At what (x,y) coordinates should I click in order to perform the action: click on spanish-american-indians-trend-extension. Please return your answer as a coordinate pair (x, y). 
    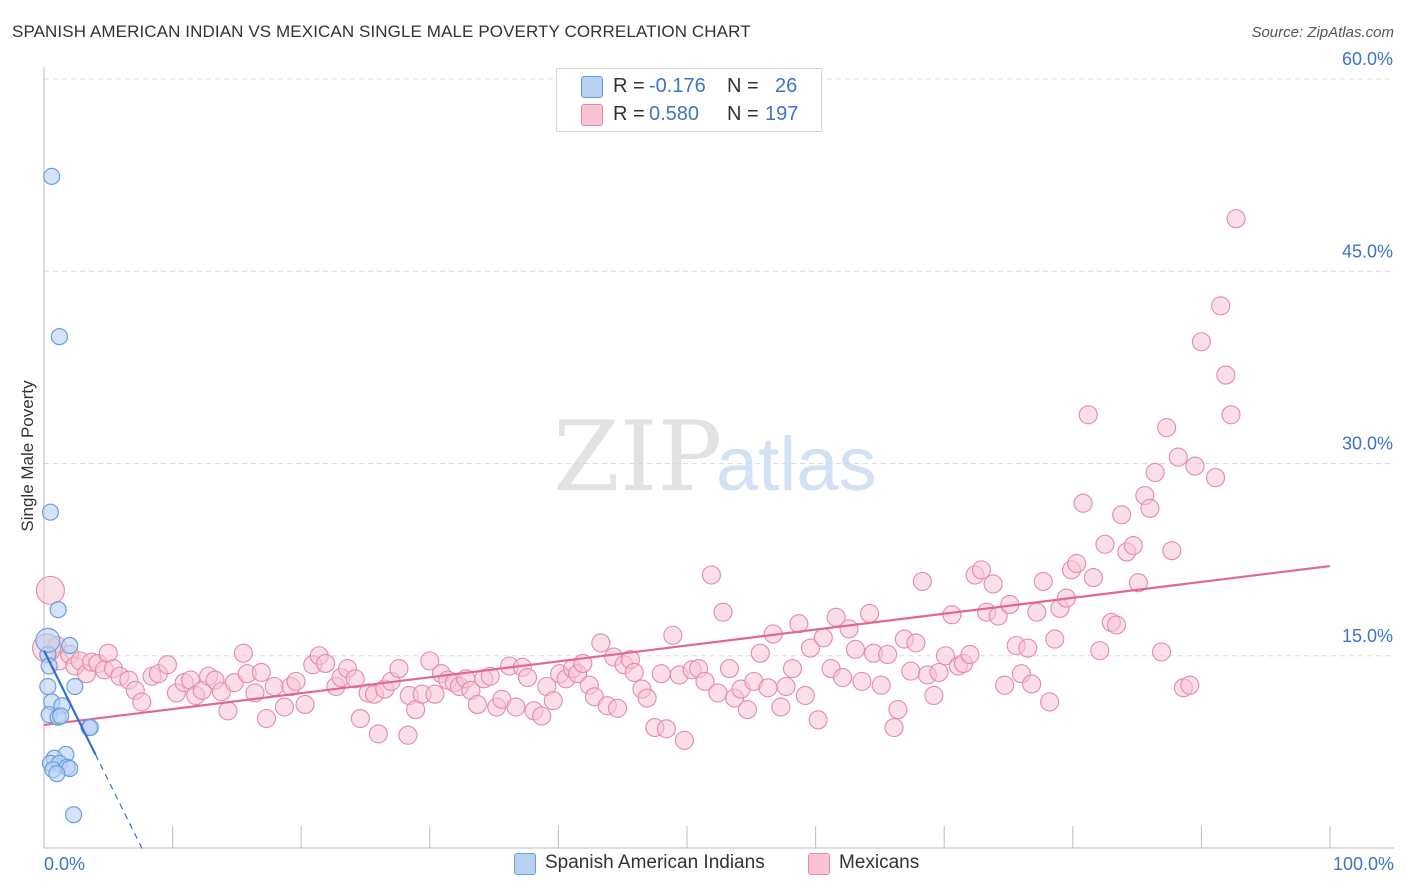
    Looking at the image, I should click on (119, 802).